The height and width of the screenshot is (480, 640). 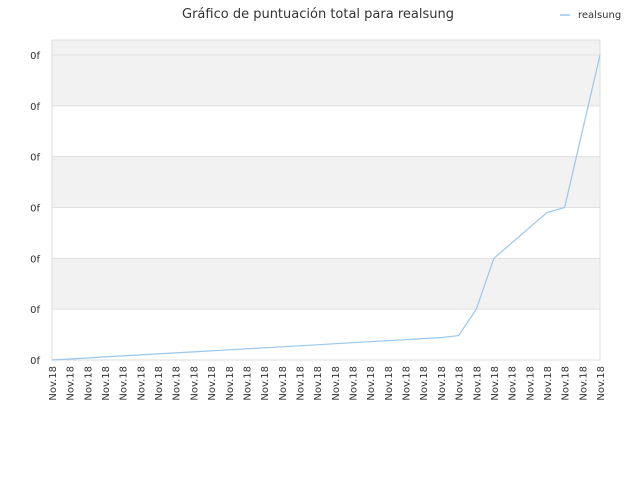 What do you see at coordinates (599, 15) in the screenshot?
I see `legend-label: realsung` at bounding box center [599, 15].